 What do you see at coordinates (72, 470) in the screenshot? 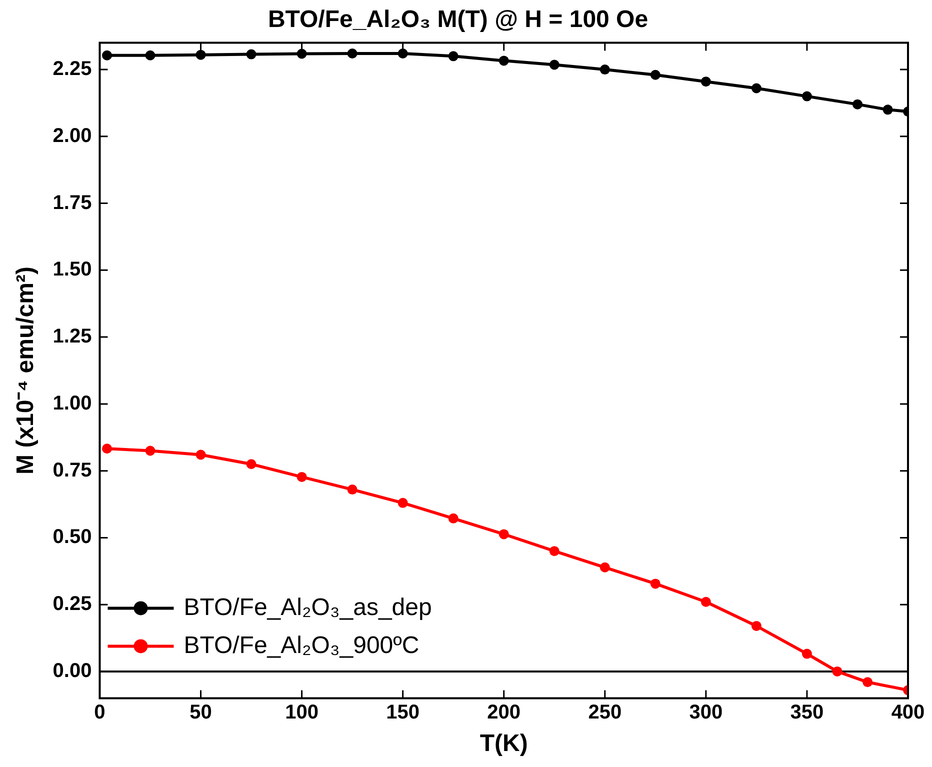
I see `y-tick-label: 0.75` at bounding box center [72, 470].